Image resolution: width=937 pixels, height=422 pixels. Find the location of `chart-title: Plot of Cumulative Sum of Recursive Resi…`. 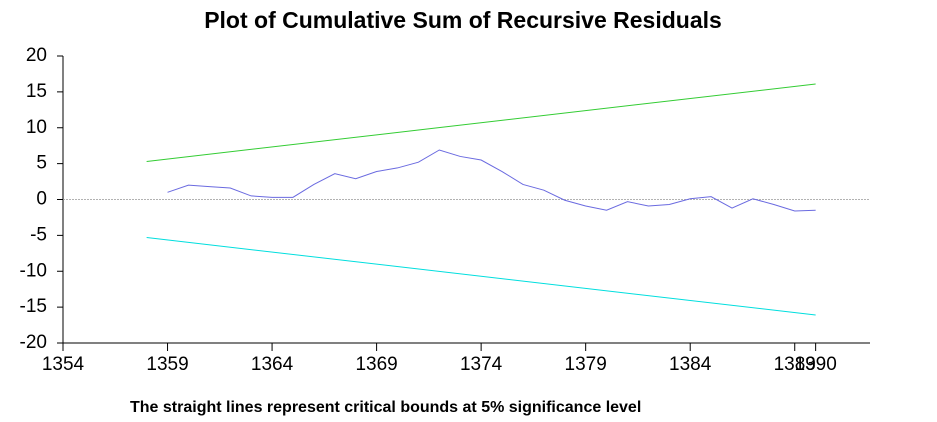

chart-title: Plot of Cumulative Sum of Recursive Resi… is located at coordinates (463, 20).